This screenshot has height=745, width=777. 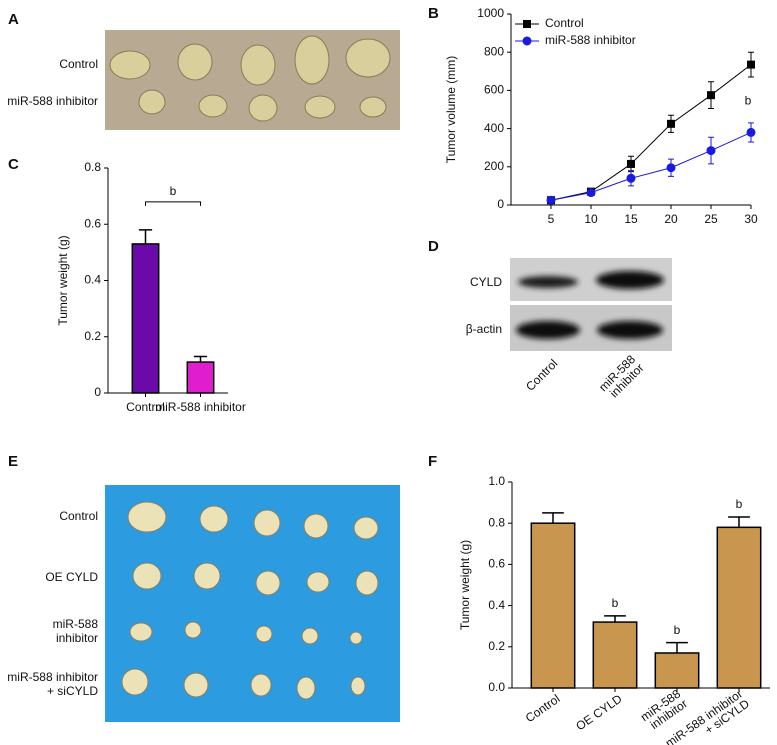 I want to click on photo-label: OE CYLD, so click(x=71, y=577).